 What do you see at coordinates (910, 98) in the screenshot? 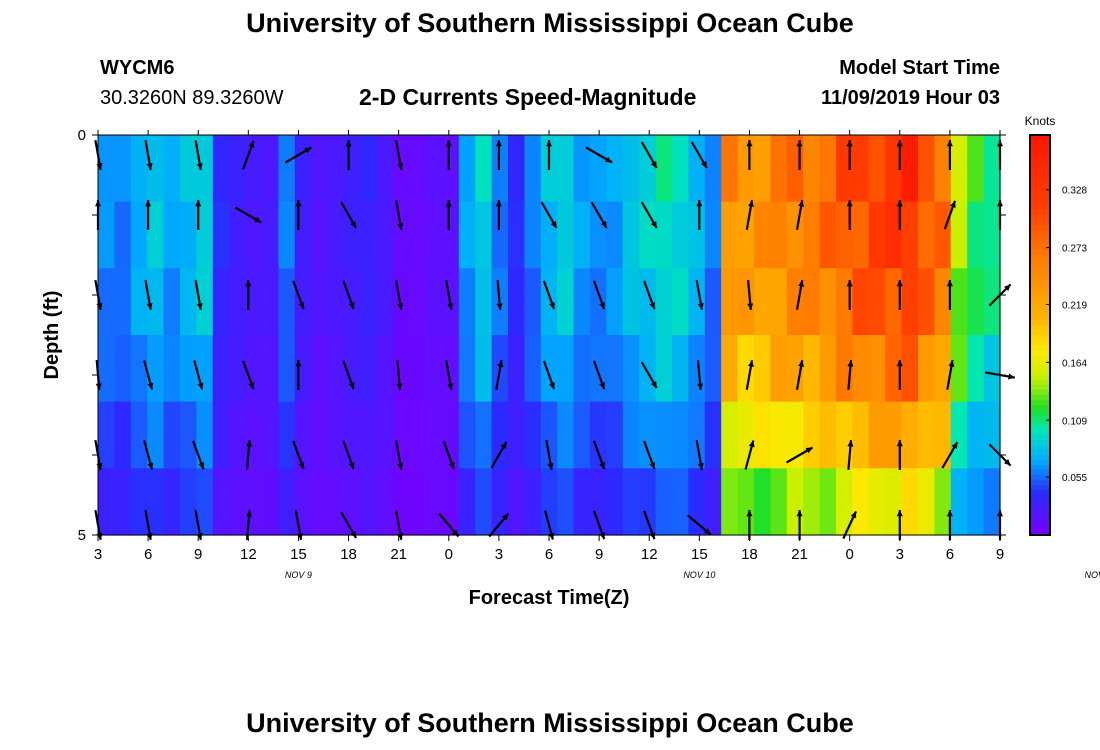
I see `model-start-value: 11/09/2019 Hour 03` at bounding box center [910, 98].